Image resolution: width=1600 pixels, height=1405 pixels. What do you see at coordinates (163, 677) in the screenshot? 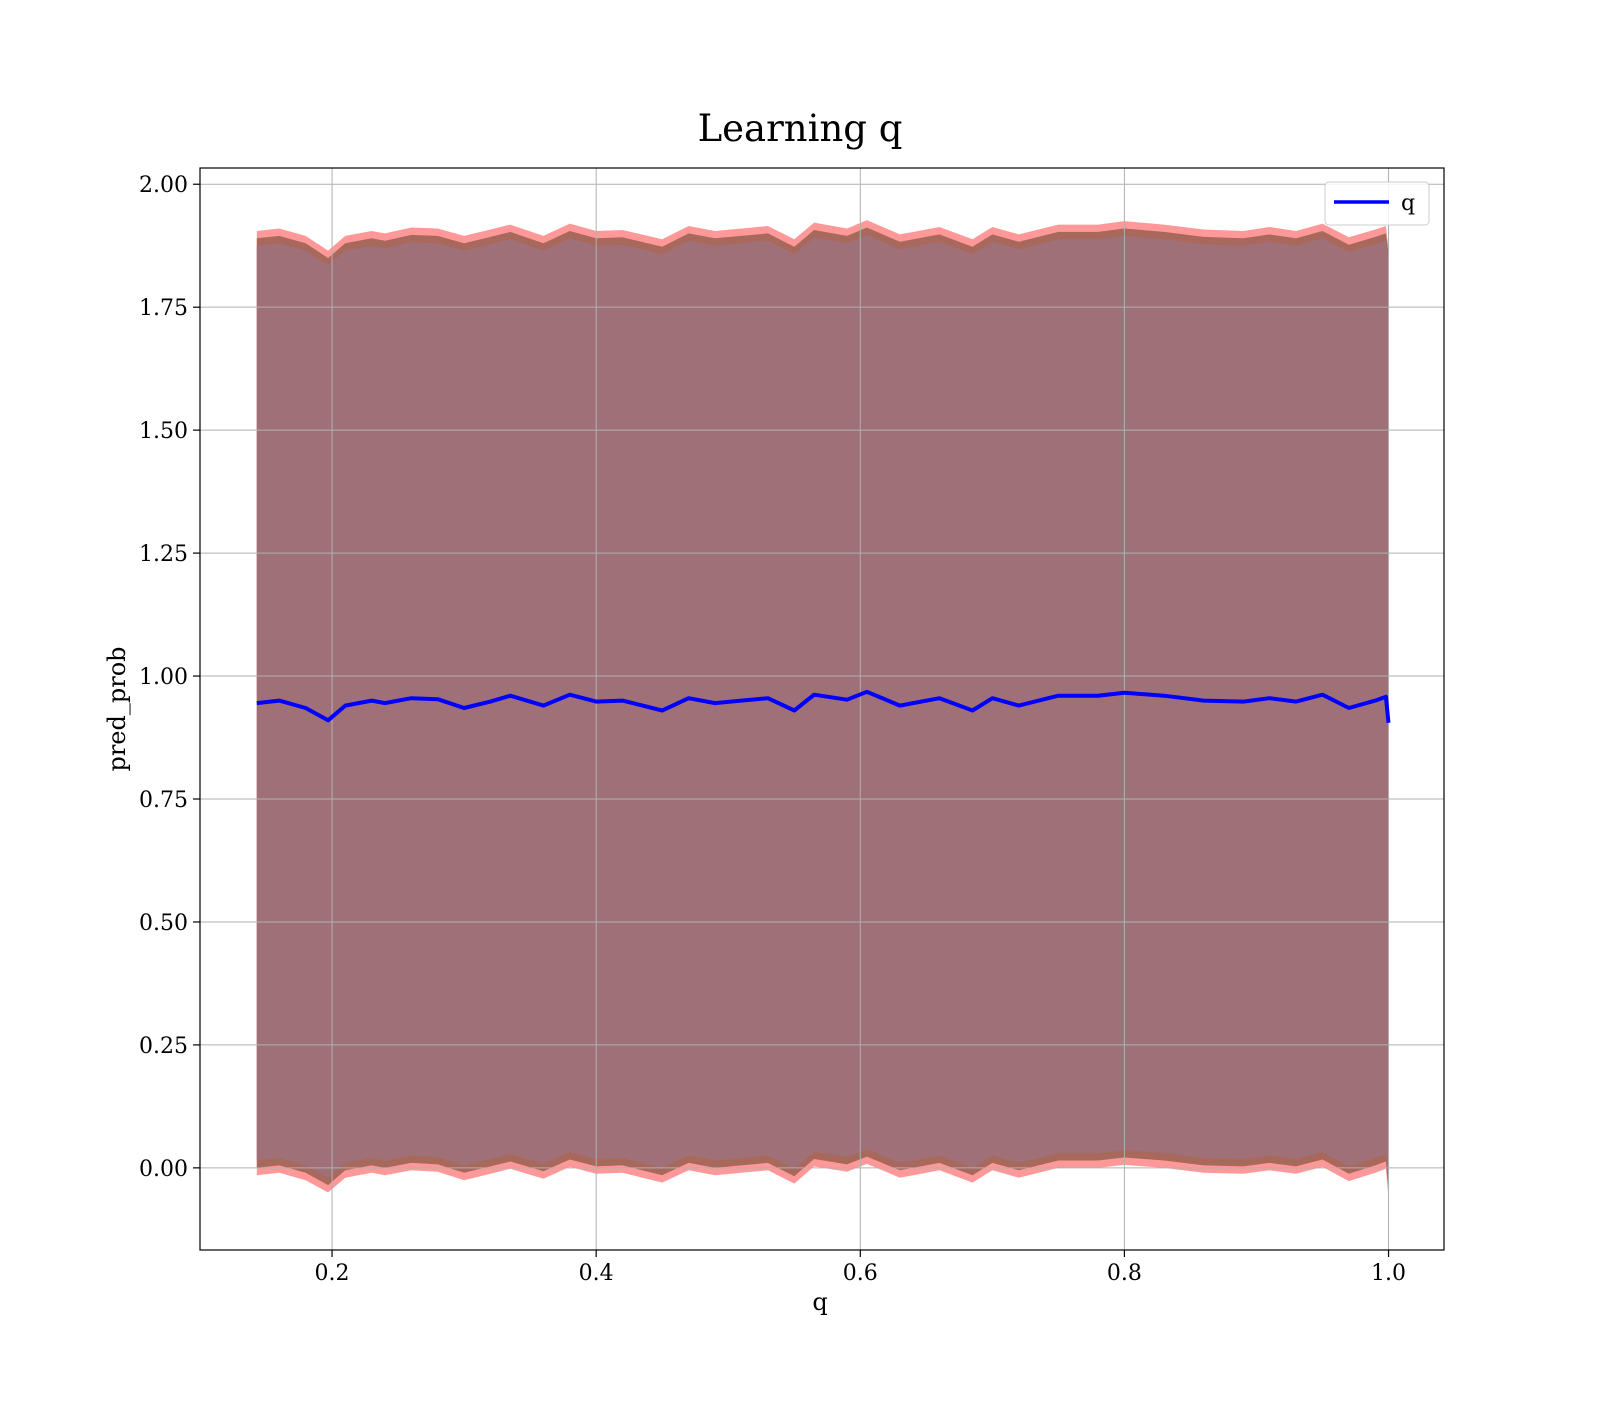
I see `y-tick-label: 1.00` at bounding box center [163, 677].